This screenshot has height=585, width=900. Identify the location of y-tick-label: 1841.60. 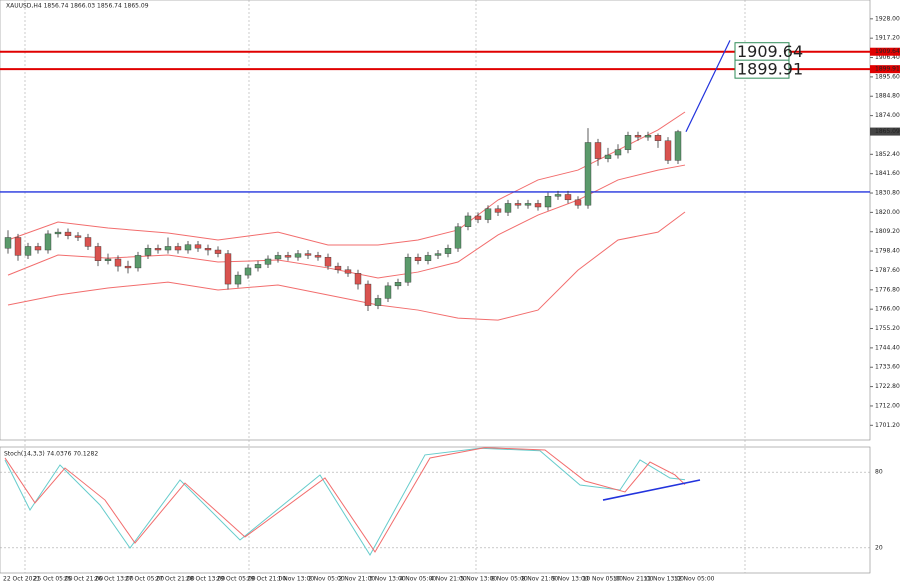
(887, 173).